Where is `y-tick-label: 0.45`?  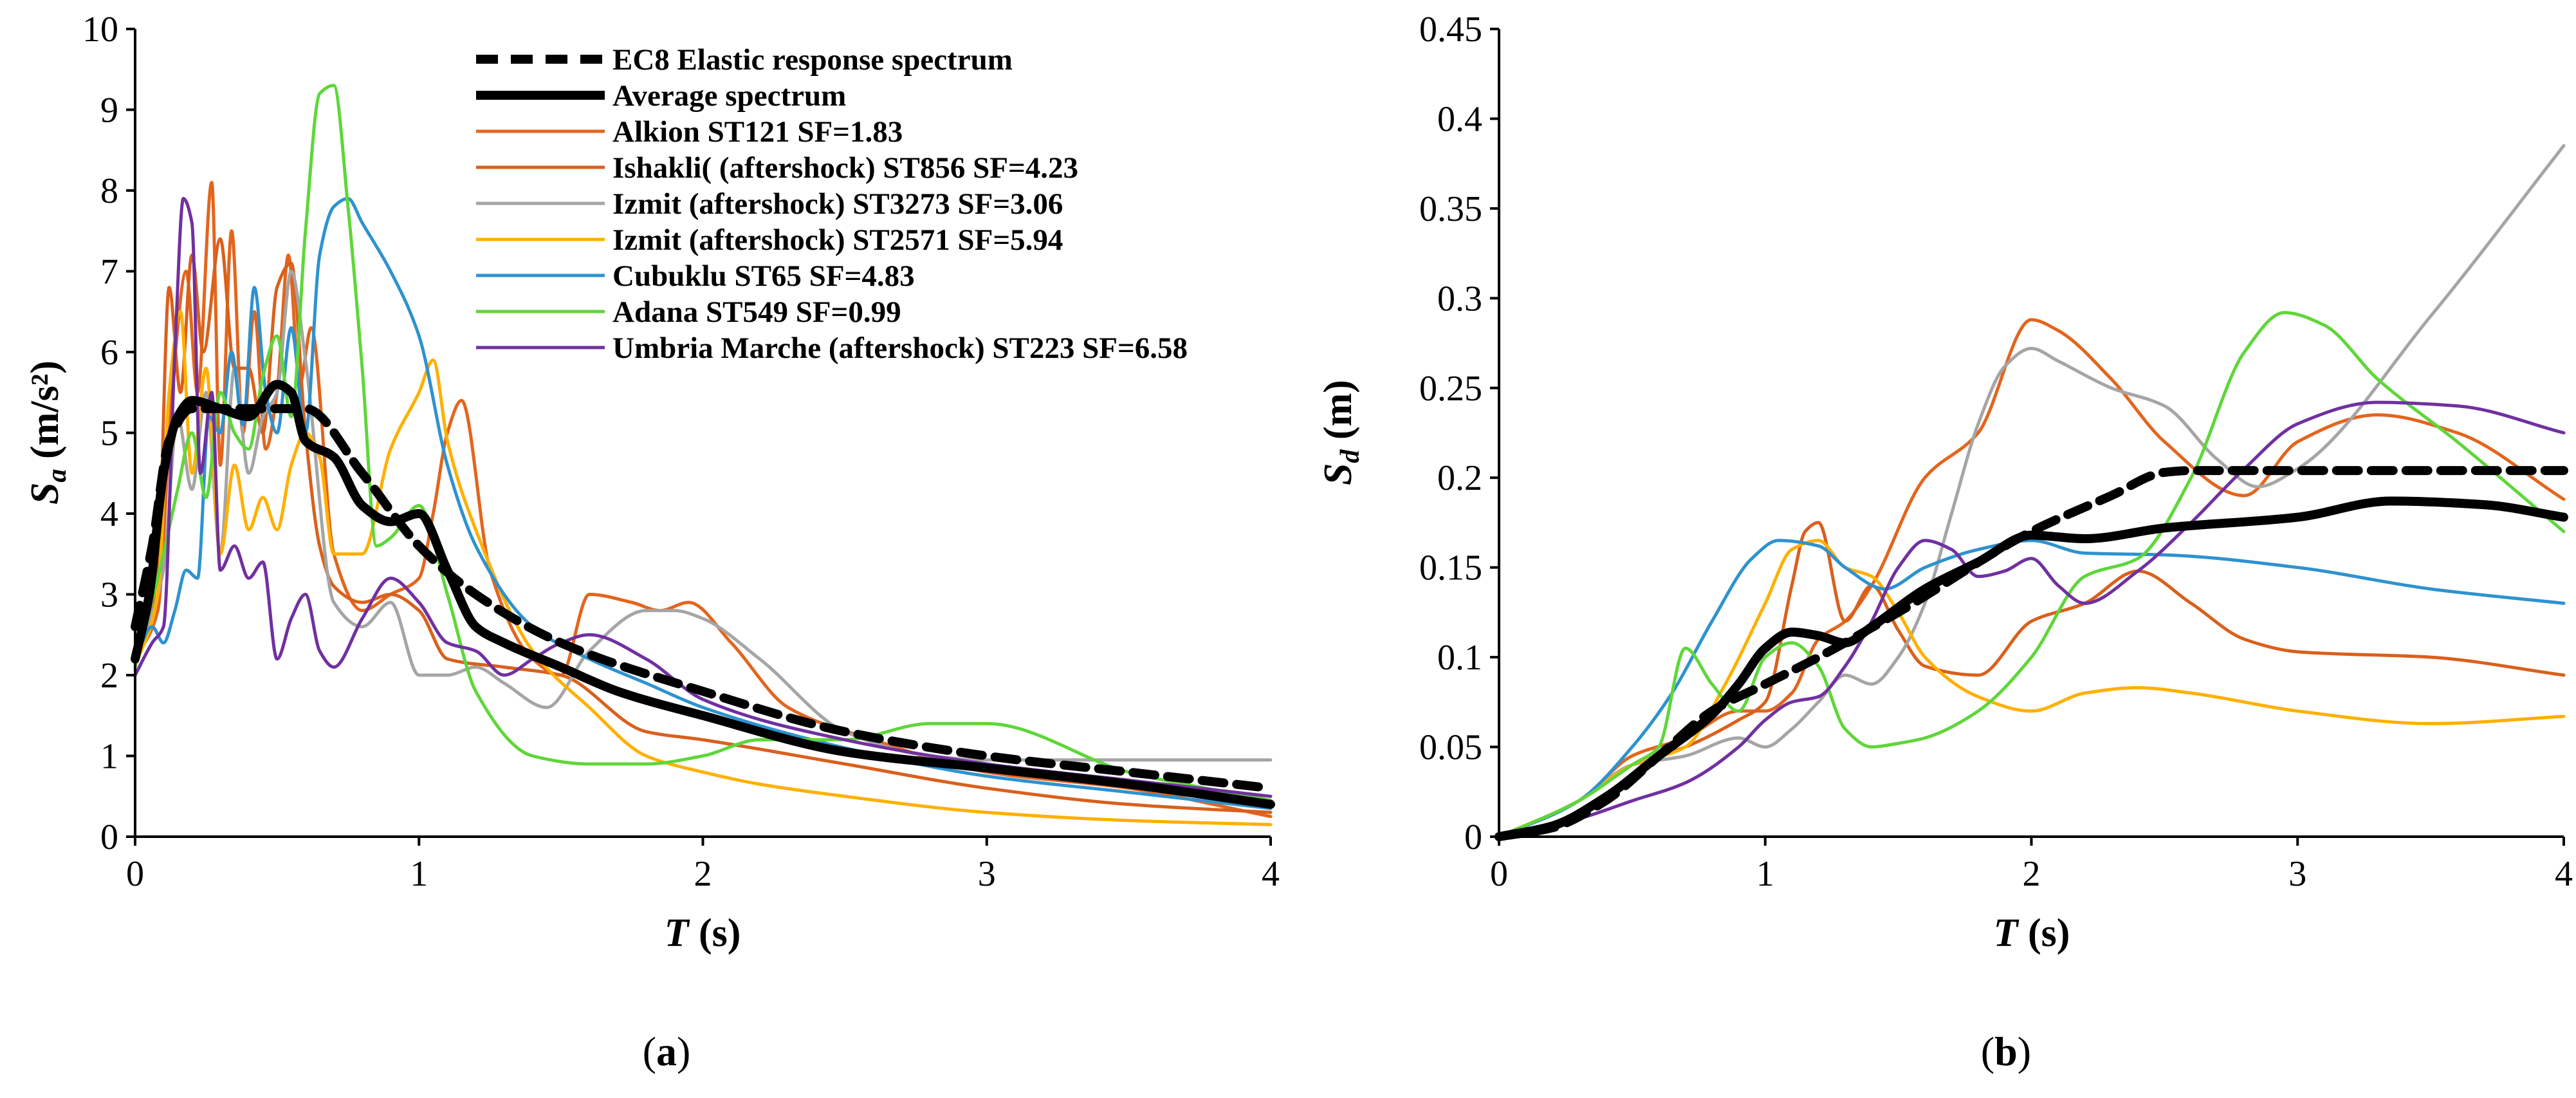 y-tick-label: 0.45 is located at coordinates (1450, 30).